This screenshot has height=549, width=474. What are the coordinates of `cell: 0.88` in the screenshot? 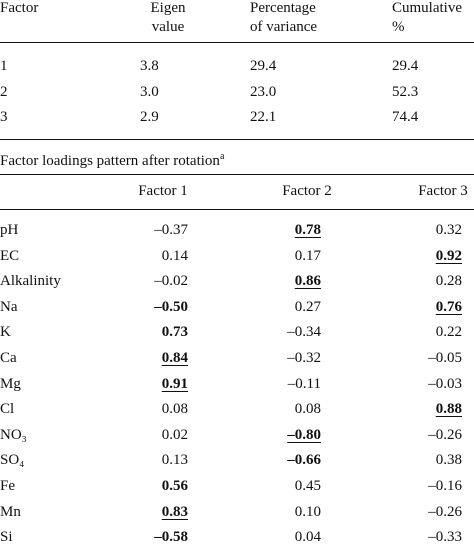 It's located at (448, 409).